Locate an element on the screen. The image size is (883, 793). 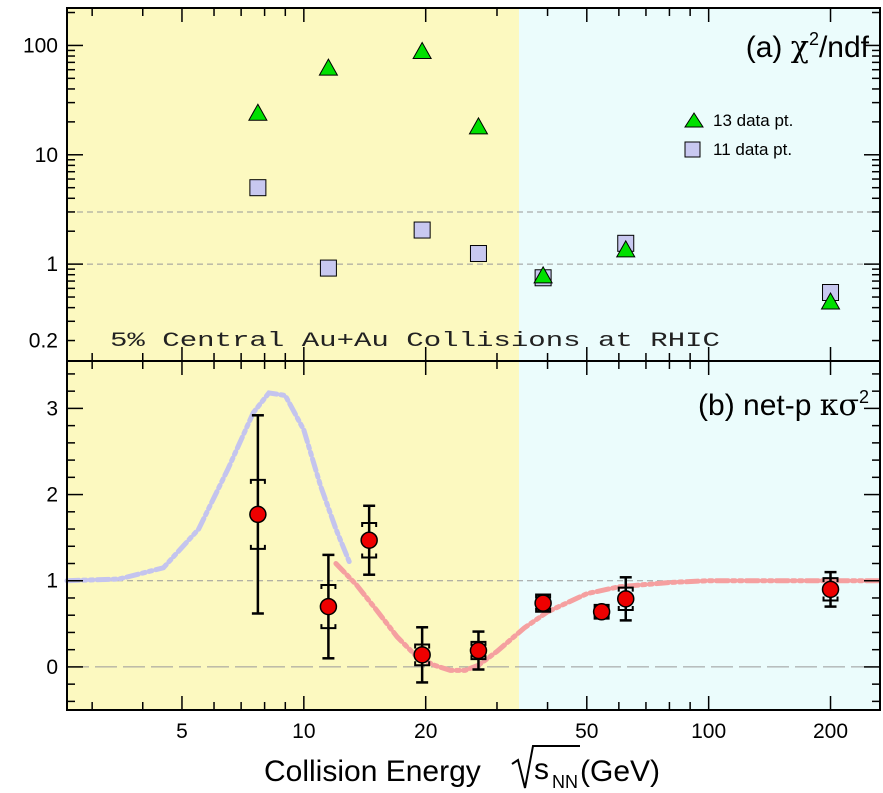
x-tick-label: 20 is located at coordinates (425, 731).